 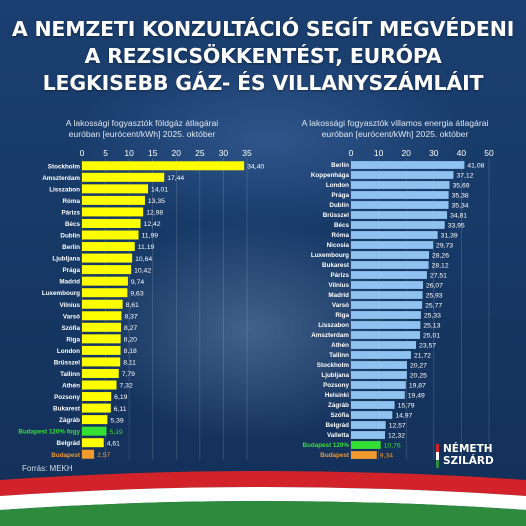 I want to click on power-category-label: Koppenhága, so click(x=330, y=175).